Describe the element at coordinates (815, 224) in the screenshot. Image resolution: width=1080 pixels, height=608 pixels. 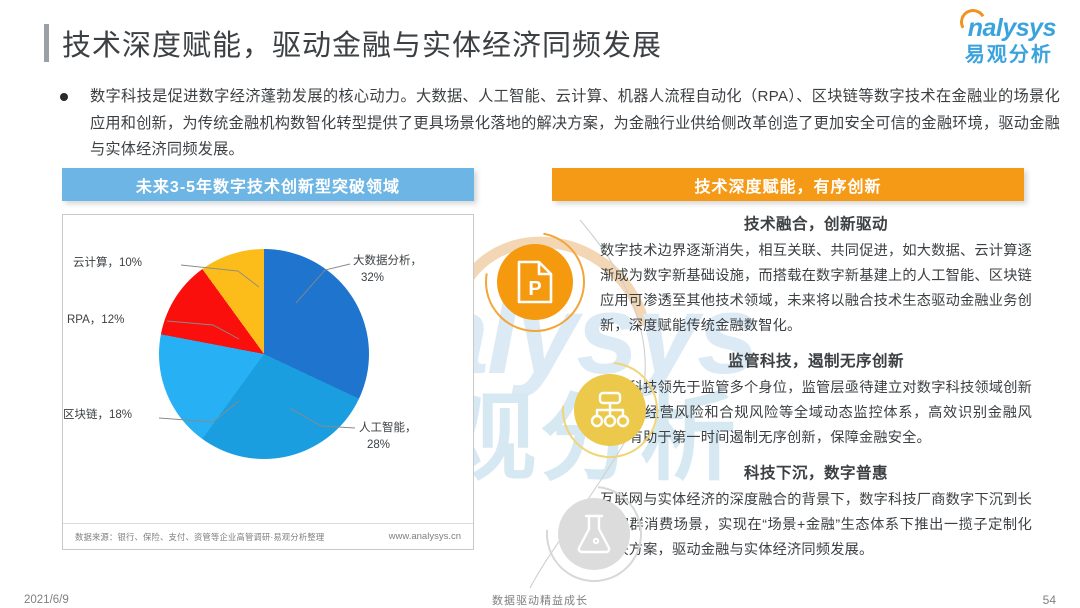
I see `block-title: 技术融合，创新驱动` at that location.